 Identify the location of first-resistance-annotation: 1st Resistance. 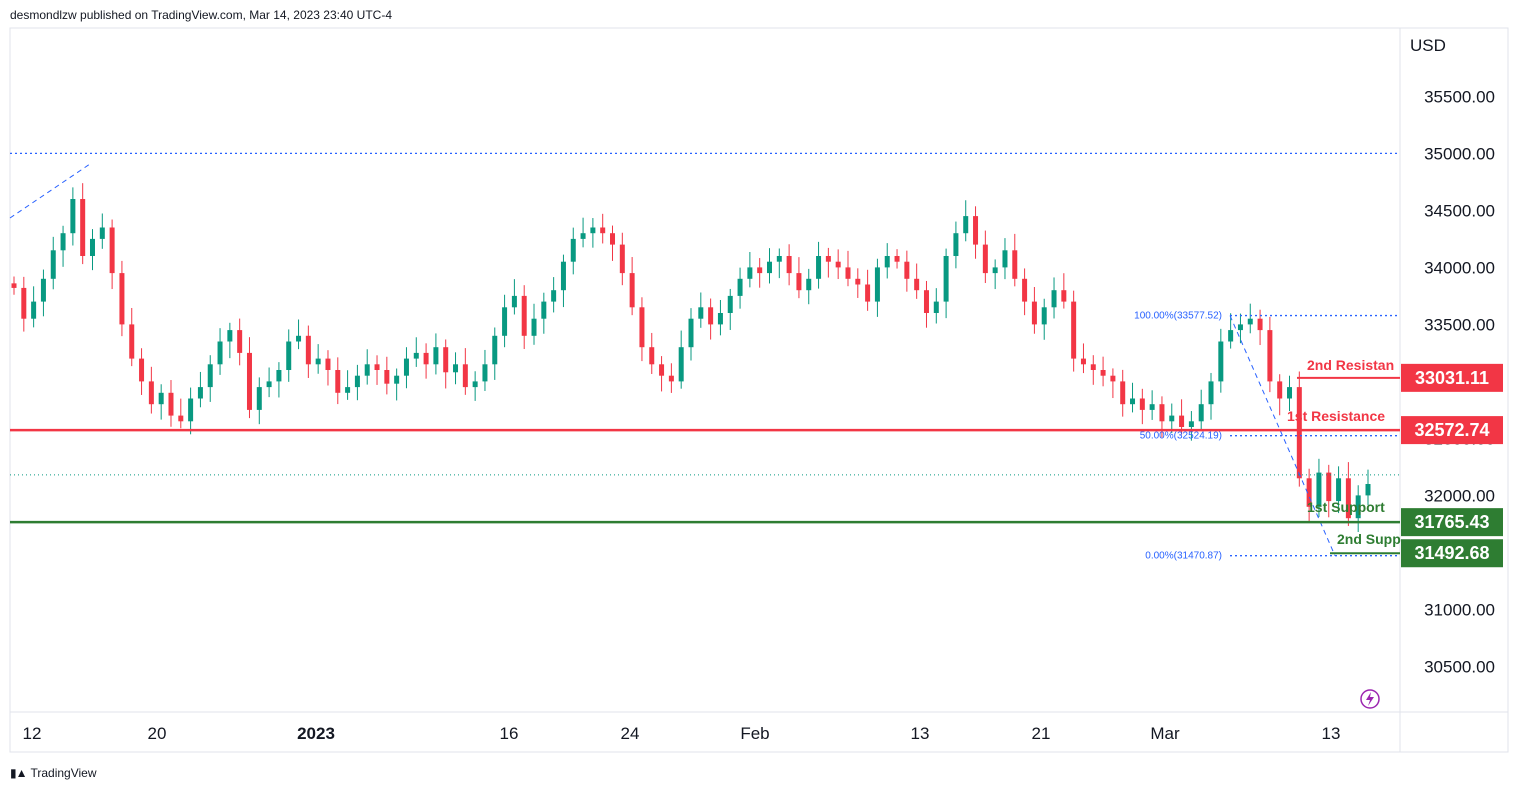
(1336, 416).